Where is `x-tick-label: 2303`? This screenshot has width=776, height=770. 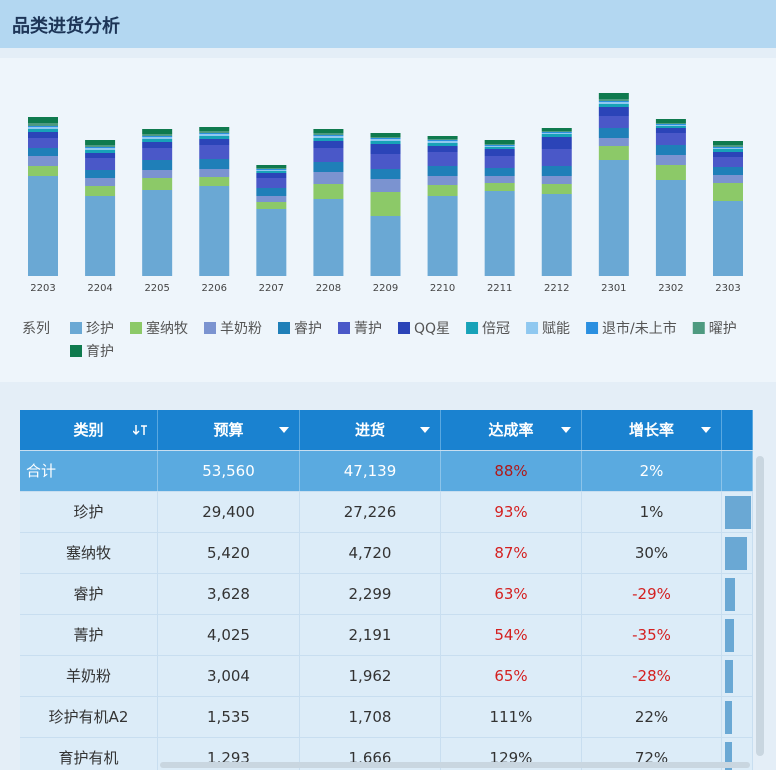 x-tick-label: 2303 is located at coordinates (727, 288).